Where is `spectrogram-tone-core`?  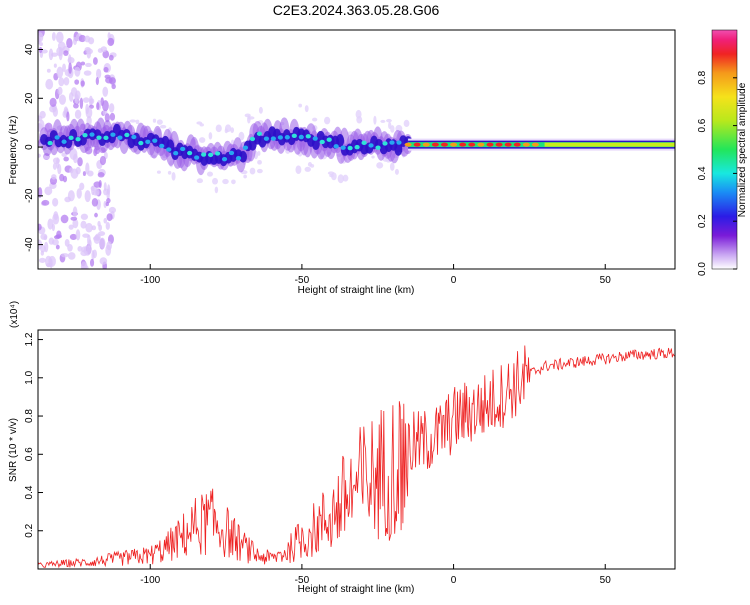 spectrogram-tone-core is located at coordinates (541, 145).